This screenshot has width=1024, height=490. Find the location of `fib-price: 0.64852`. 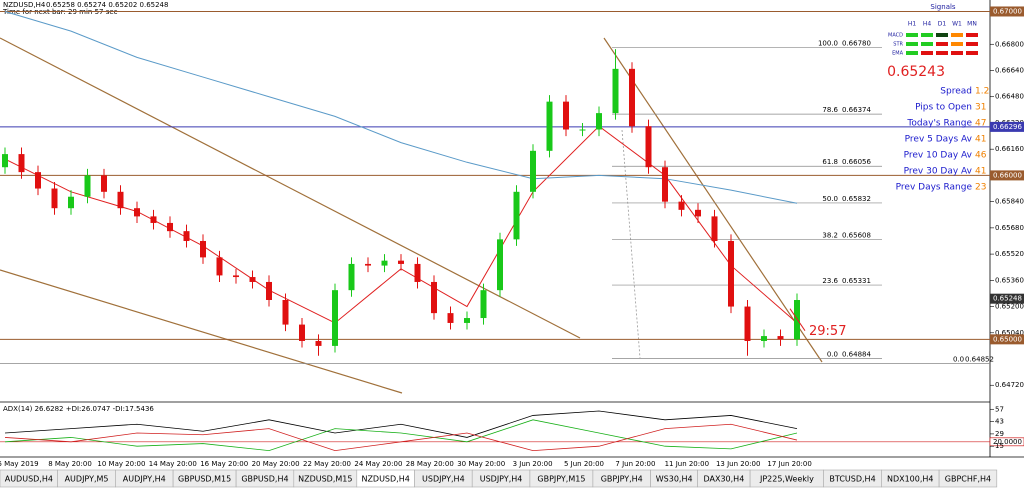

fib-price: 0.64852 is located at coordinates (979, 360).